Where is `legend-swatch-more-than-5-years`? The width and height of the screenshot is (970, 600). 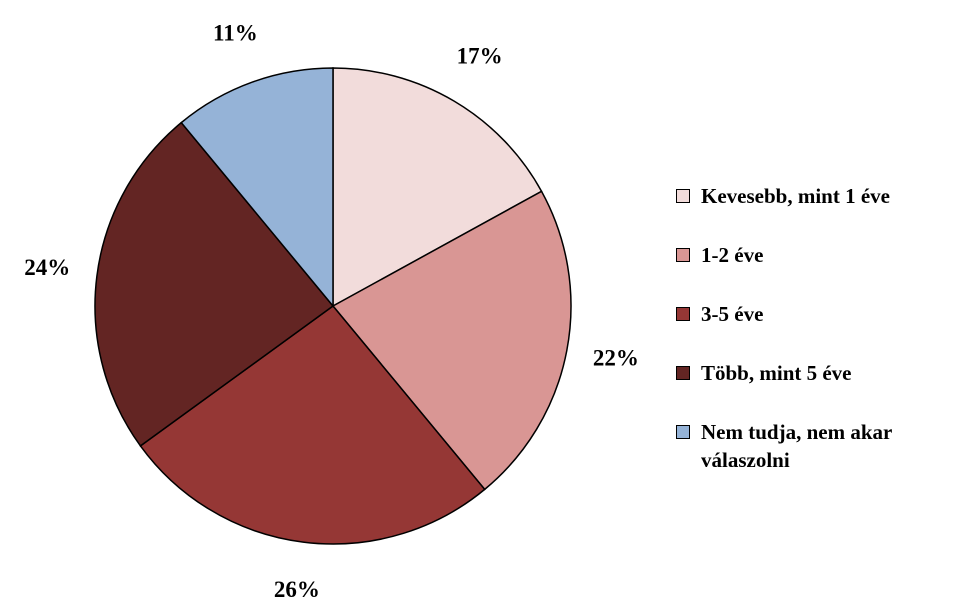 legend-swatch-more-than-5-years is located at coordinates (683, 373).